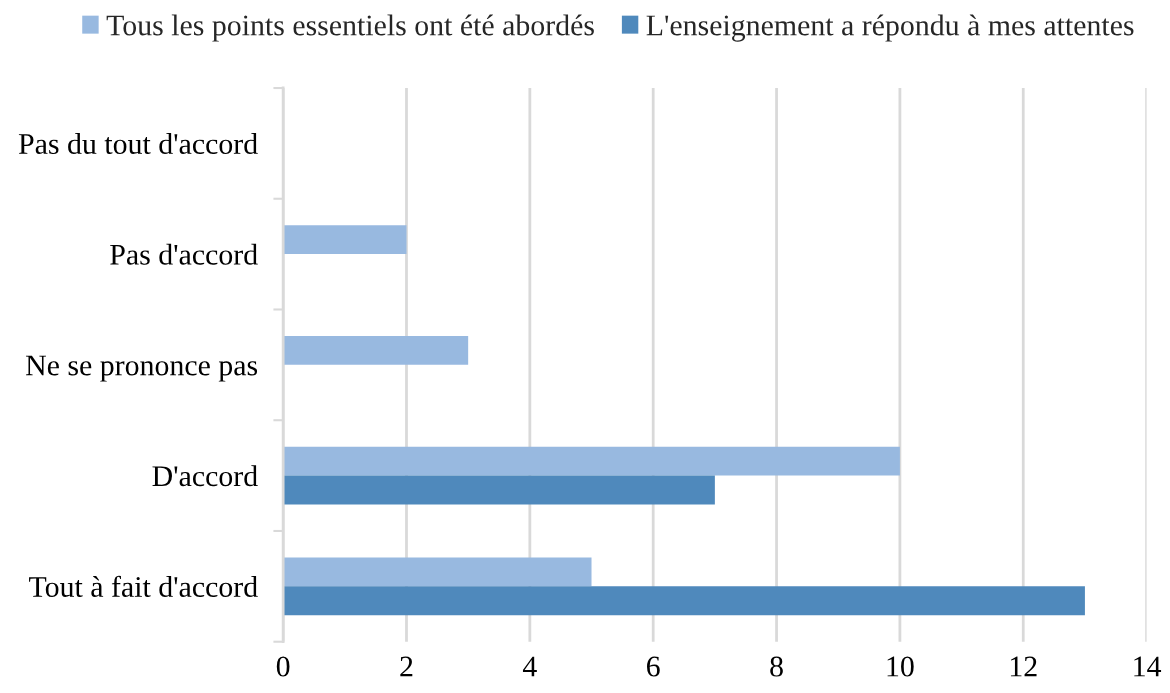 This screenshot has height=693, width=1170. What do you see at coordinates (138, 144) in the screenshot?
I see `y-tick-label: Pas du tout d'accord` at bounding box center [138, 144].